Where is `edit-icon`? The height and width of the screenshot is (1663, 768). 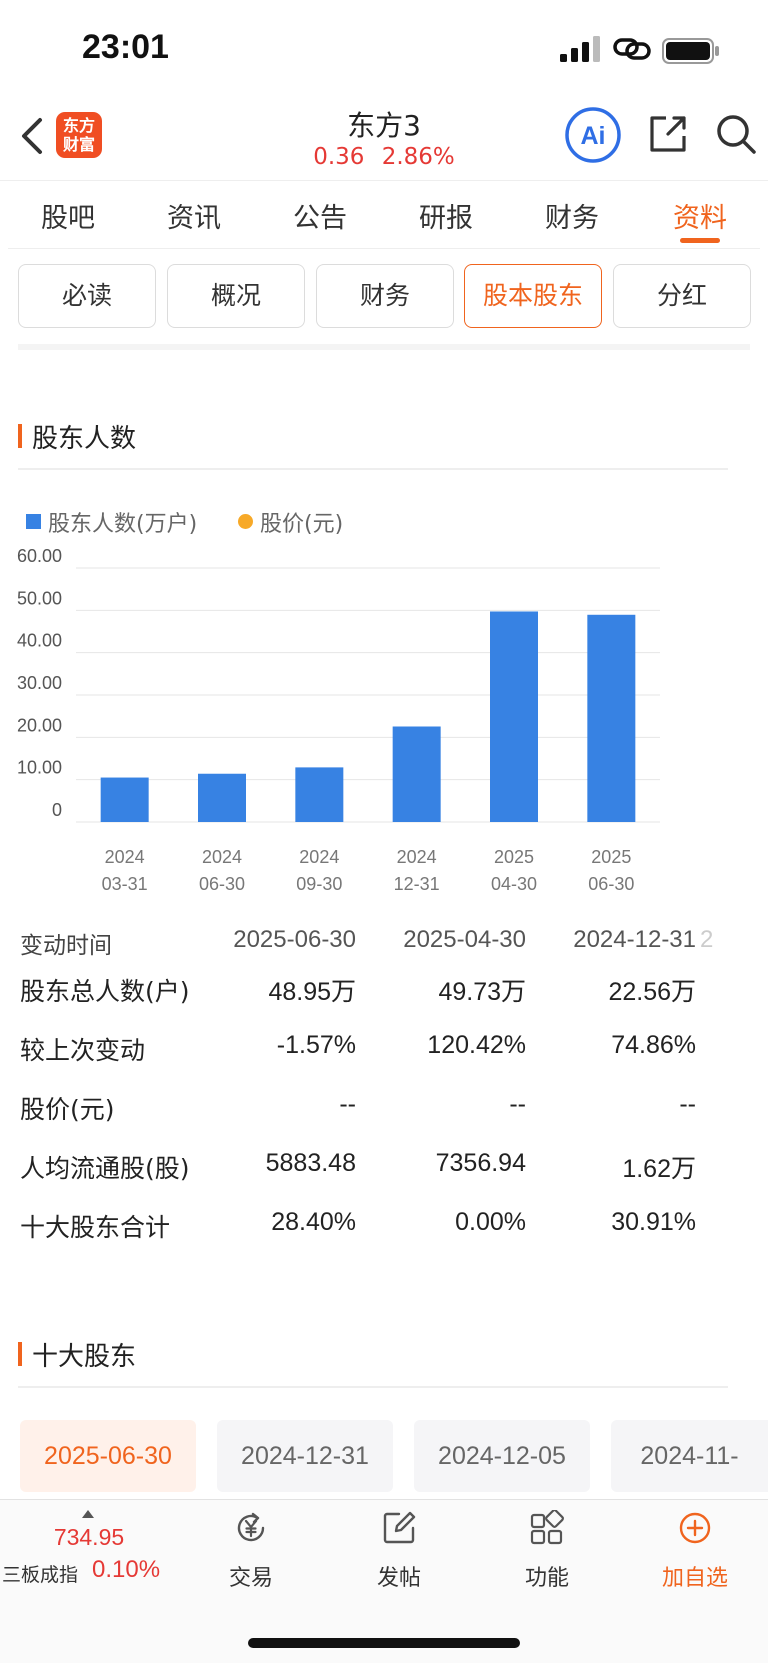 edit-icon is located at coordinates (399, 1527).